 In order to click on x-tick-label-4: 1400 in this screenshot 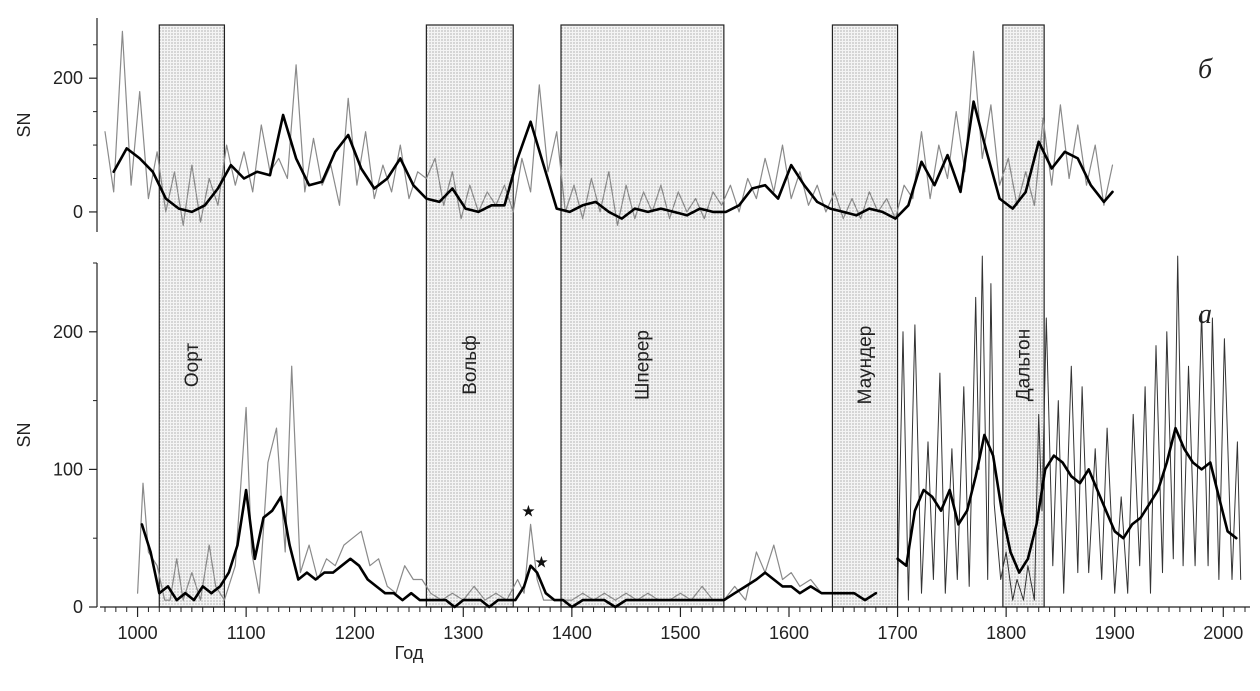, I will do `click(572, 633)`.